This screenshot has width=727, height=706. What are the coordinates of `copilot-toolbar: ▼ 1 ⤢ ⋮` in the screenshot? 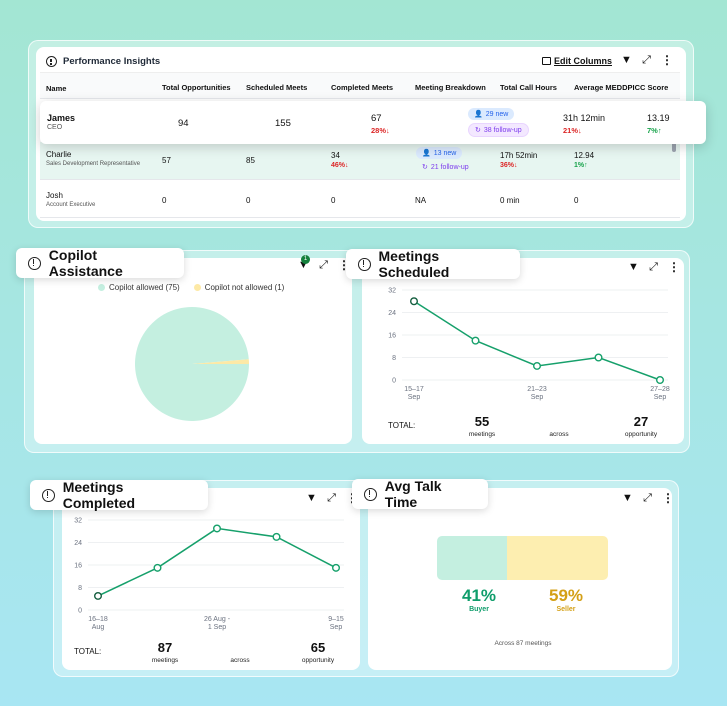 It's located at (324, 263).